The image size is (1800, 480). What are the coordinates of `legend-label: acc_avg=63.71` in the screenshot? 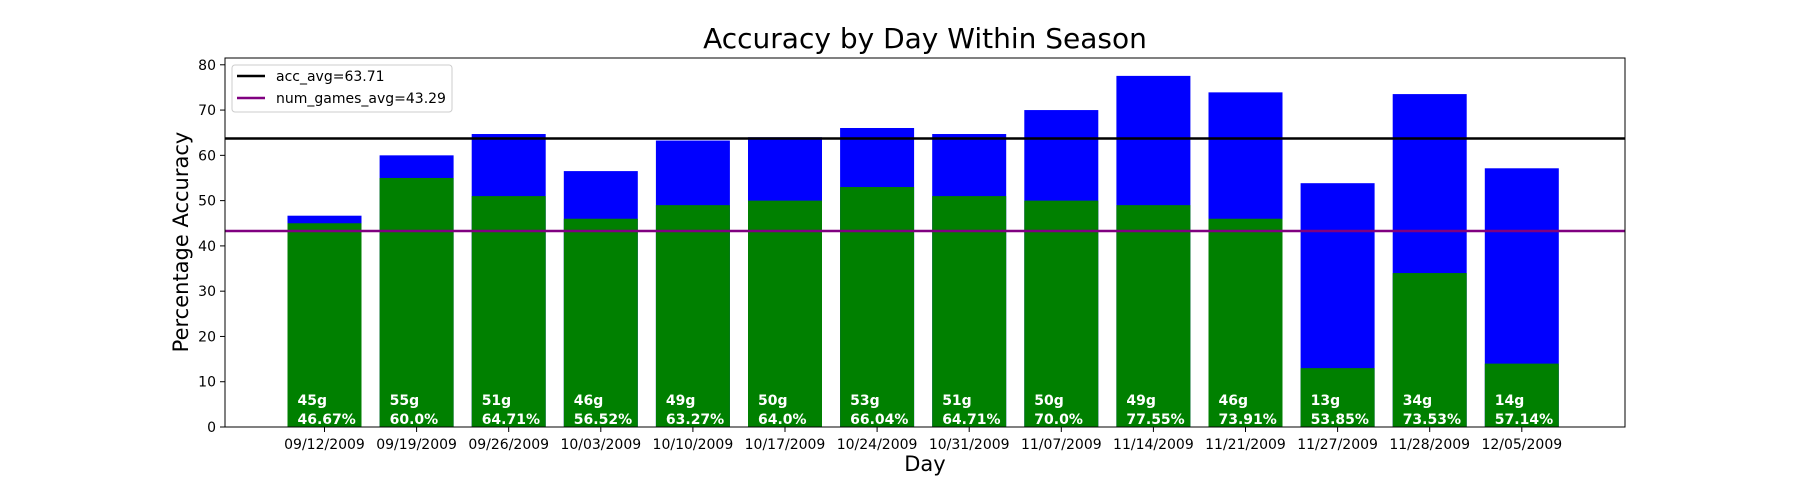 It's located at (330, 77).